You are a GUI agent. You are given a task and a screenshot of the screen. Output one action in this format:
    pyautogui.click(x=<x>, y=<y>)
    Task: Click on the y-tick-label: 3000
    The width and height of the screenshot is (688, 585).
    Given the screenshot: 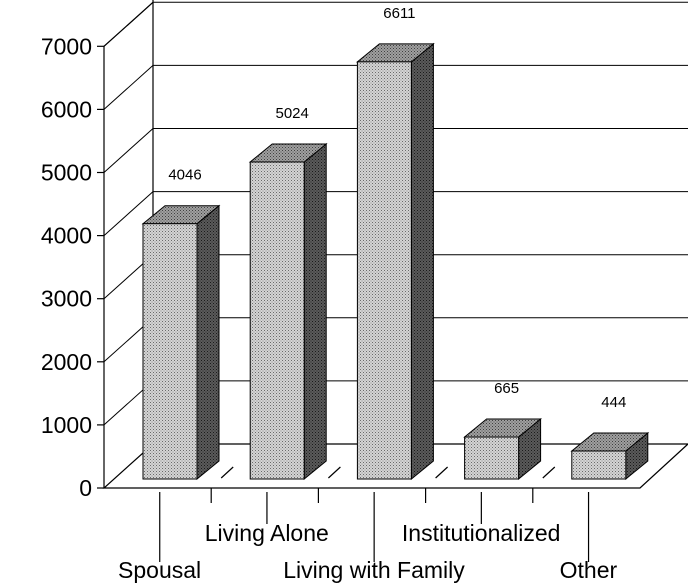 What is the action you would take?
    pyautogui.click(x=66, y=299)
    